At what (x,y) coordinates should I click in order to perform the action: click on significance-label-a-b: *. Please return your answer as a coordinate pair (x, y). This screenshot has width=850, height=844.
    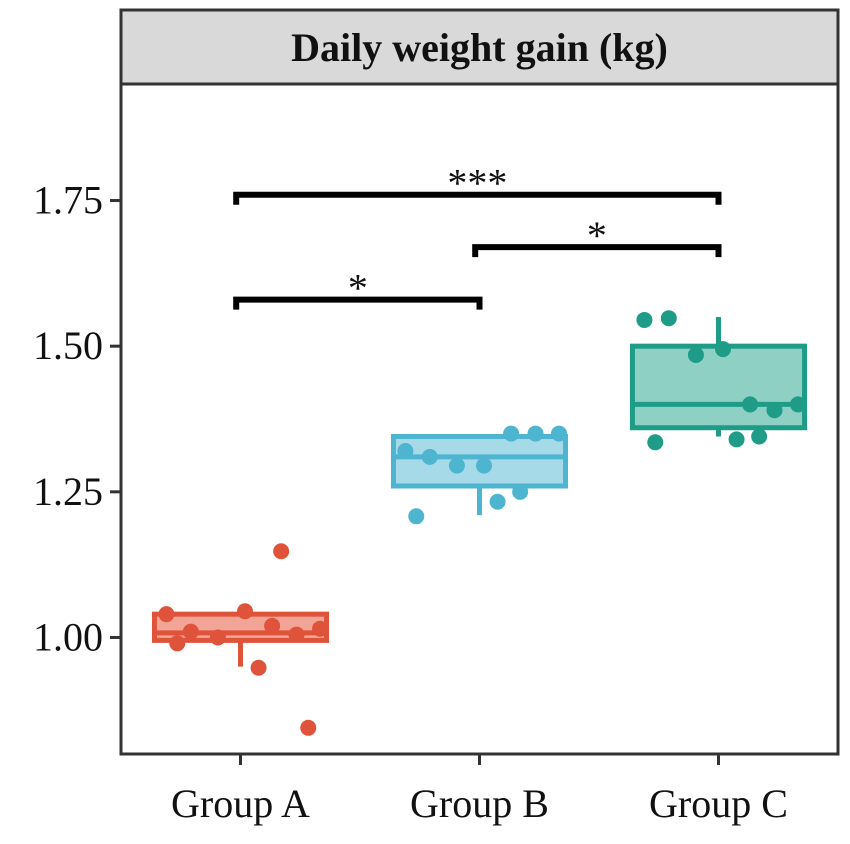
    Looking at the image, I should click on (358, 288).